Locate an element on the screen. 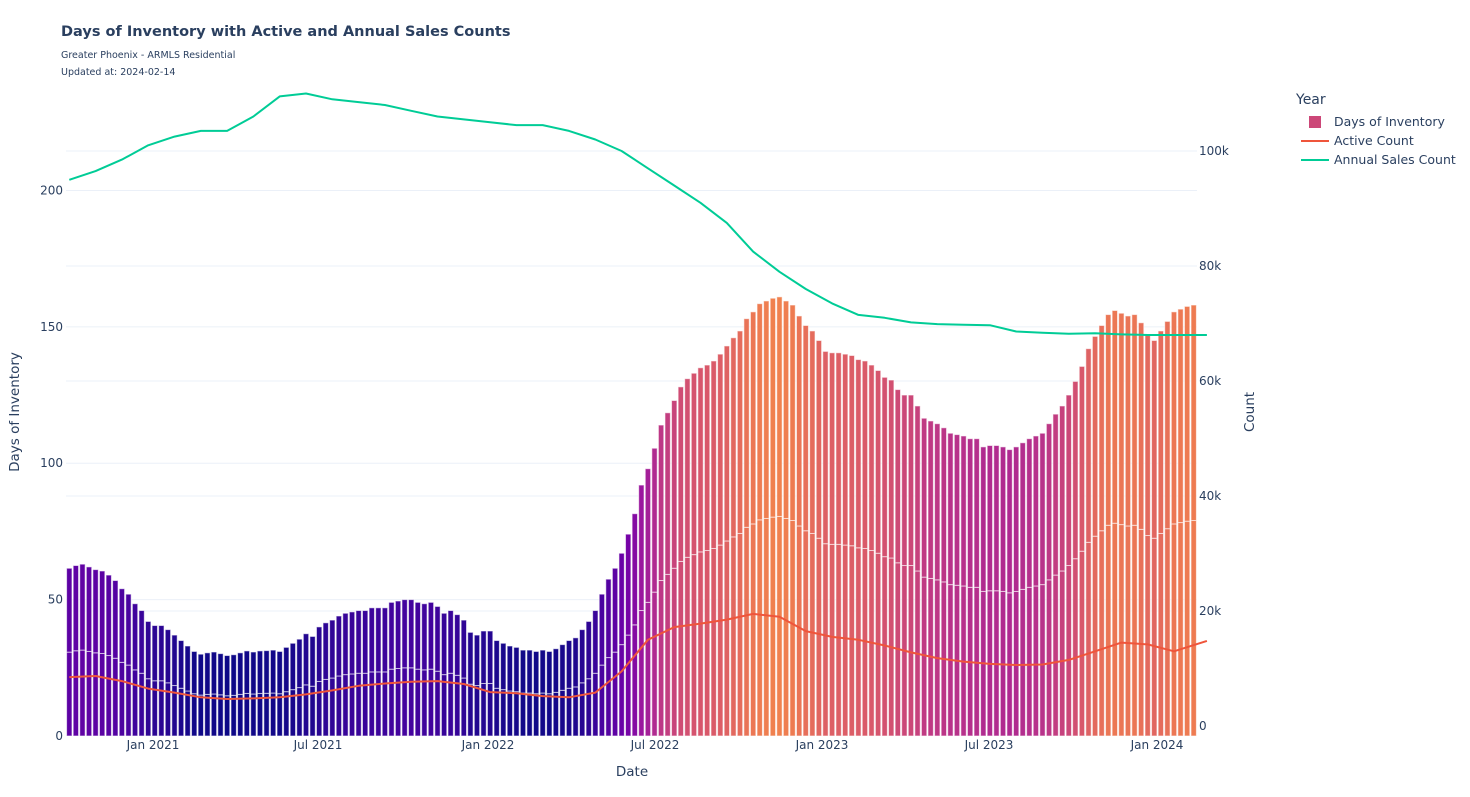 This screenshot has height=797, width=1470. legend-label: Active Count is located at coordinates (1374, 140).